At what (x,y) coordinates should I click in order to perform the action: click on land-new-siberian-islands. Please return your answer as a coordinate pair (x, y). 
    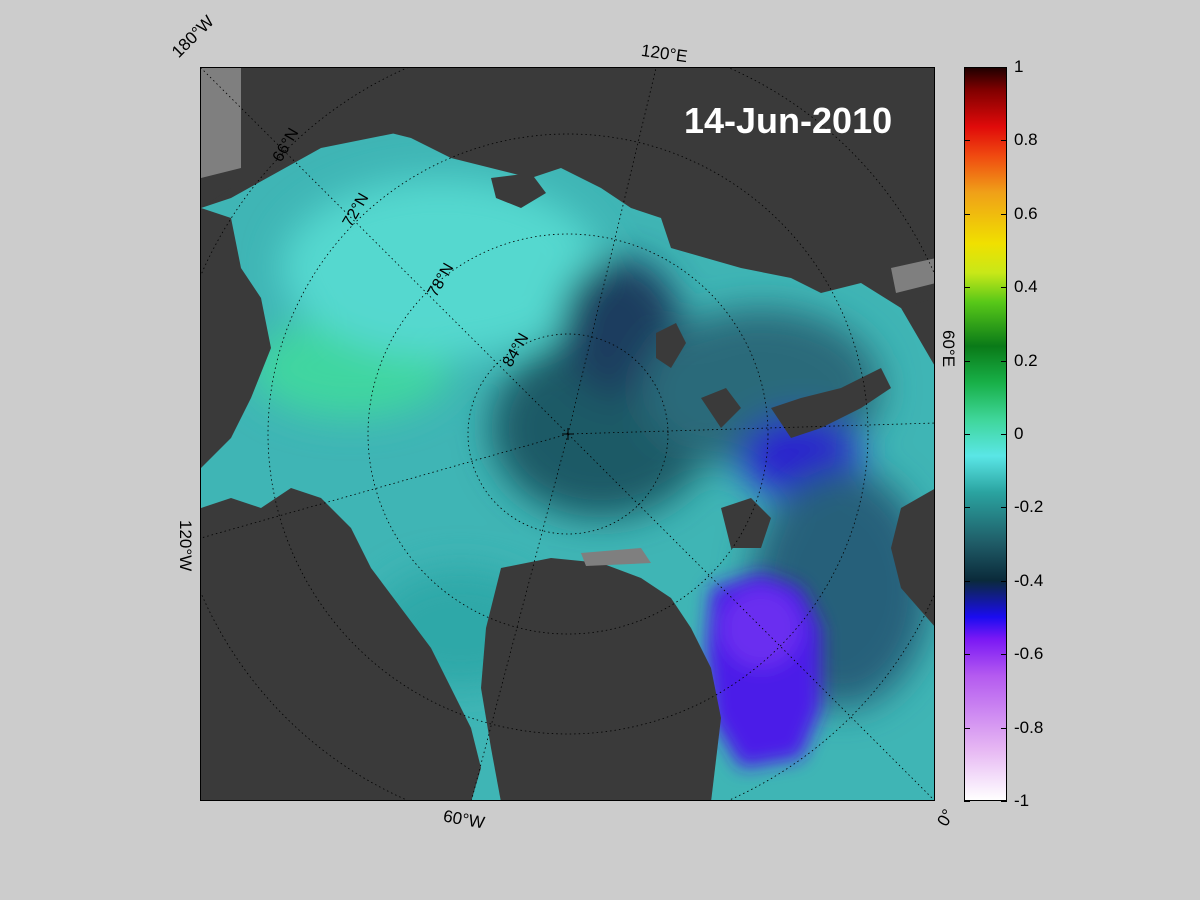
    Looking at the image, I should click on (518, 190).